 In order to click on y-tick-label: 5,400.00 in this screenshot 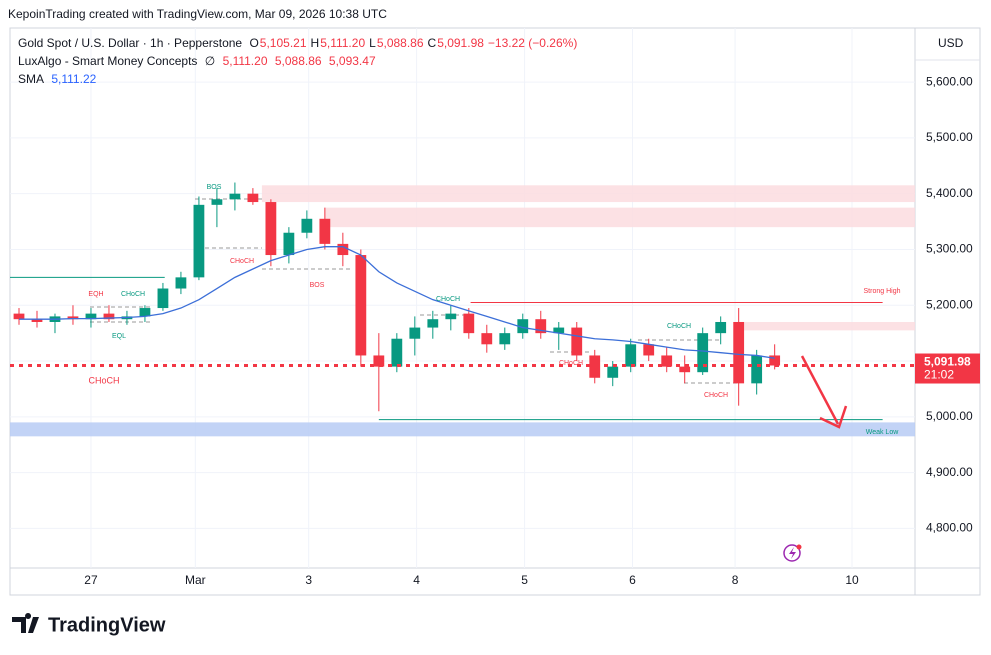, I will do `click(949, 193)`.